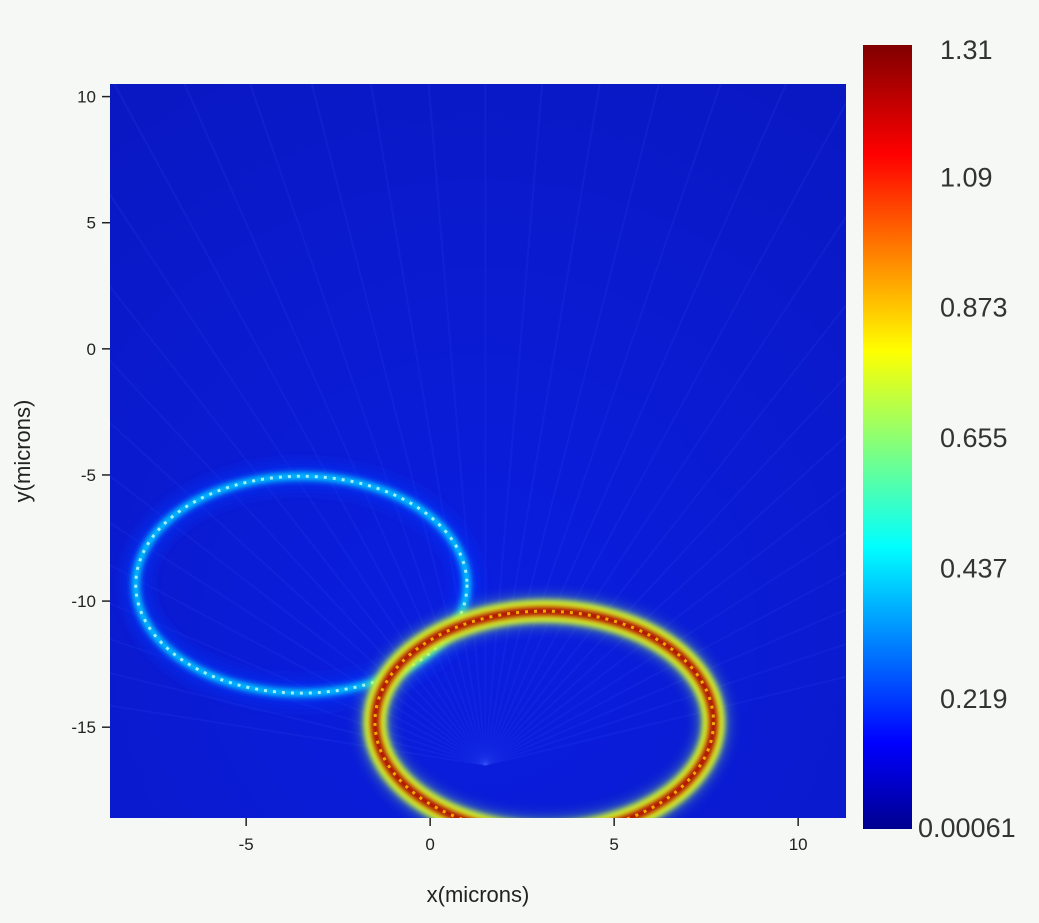 This screenshot has height=923, width=1039. I want to click on x-tick-label: 10, so click(798, 844).